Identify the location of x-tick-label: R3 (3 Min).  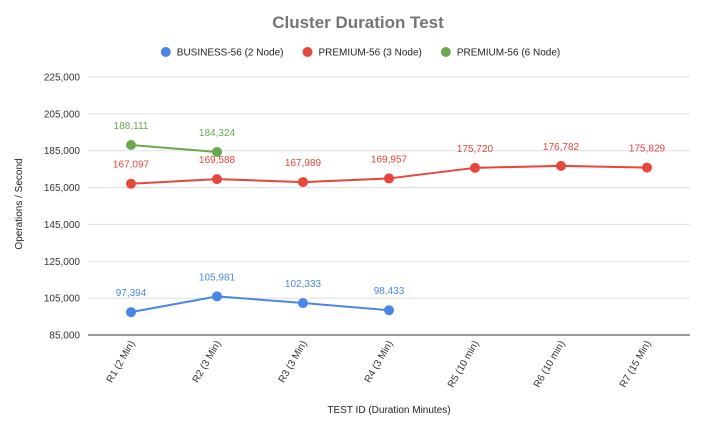
(293, 362).